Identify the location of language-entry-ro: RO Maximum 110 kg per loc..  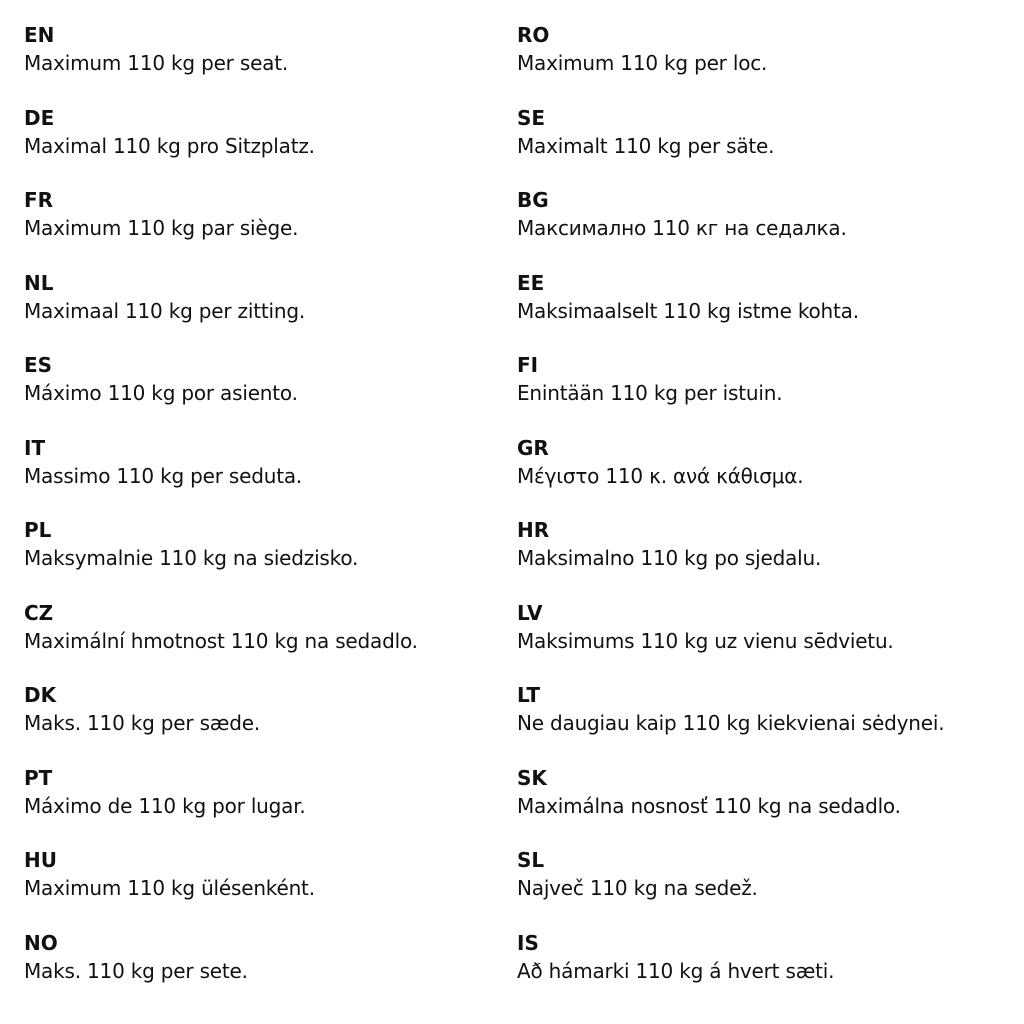
(730, 62).